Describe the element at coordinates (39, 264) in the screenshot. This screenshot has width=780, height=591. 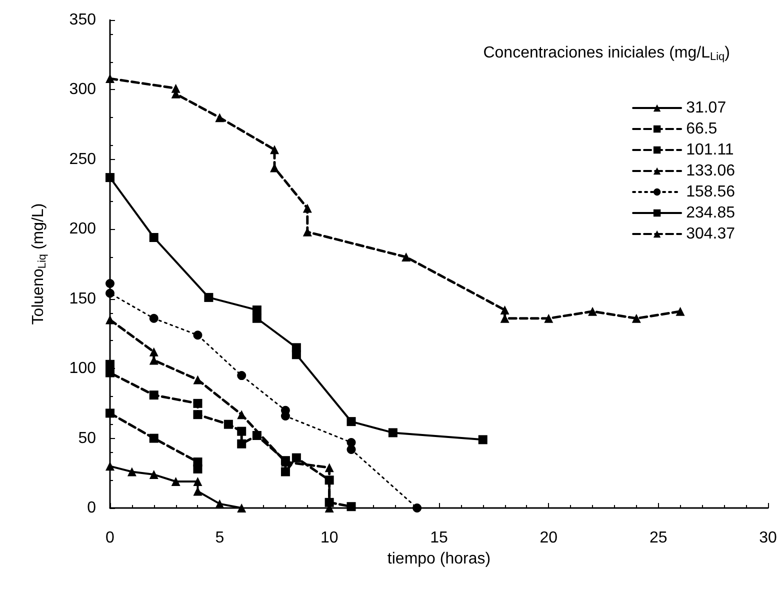
I see `y-axis-title: ToluenoLiq (mg/L)` at that location.